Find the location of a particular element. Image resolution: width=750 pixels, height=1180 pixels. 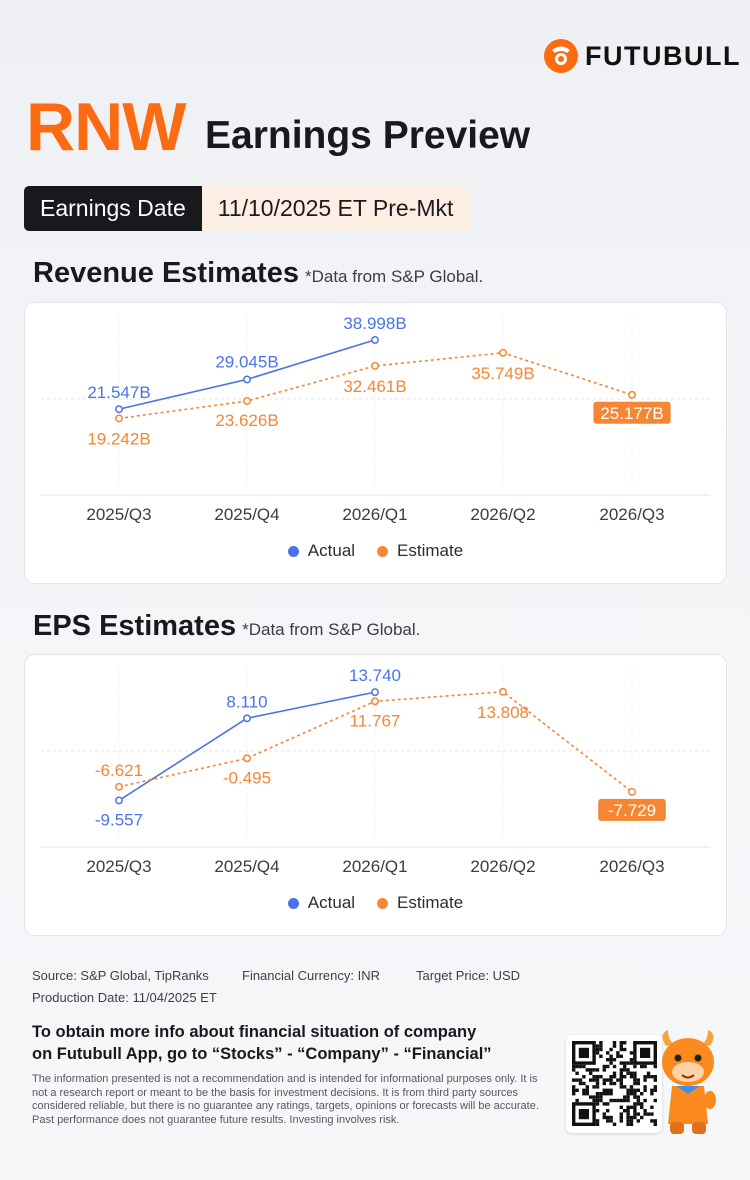

earnings-date-row: Earnings Date 11/10/2025 ET Pre-Mkt is located at coordinates (247, 208).